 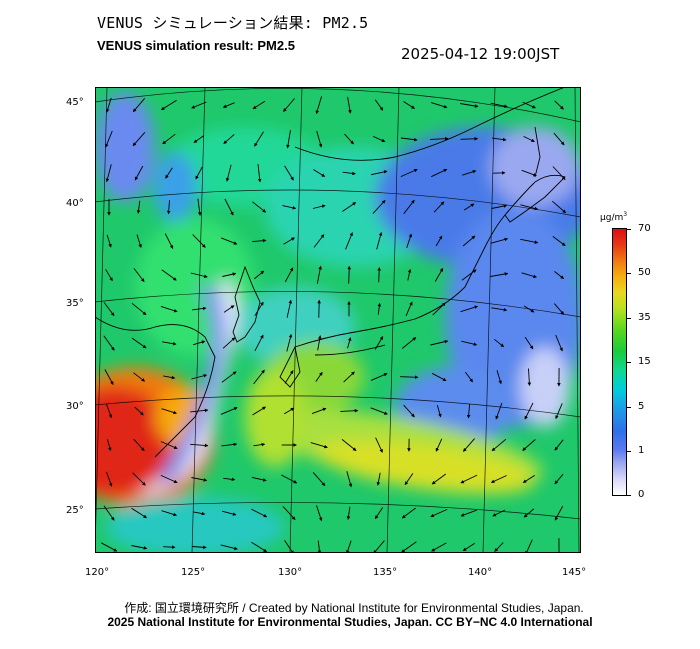 What do you see at coordinates (75, 203) in the screenshot?
I see `lat-label-40: 40°` at bounding box center [75, 203].